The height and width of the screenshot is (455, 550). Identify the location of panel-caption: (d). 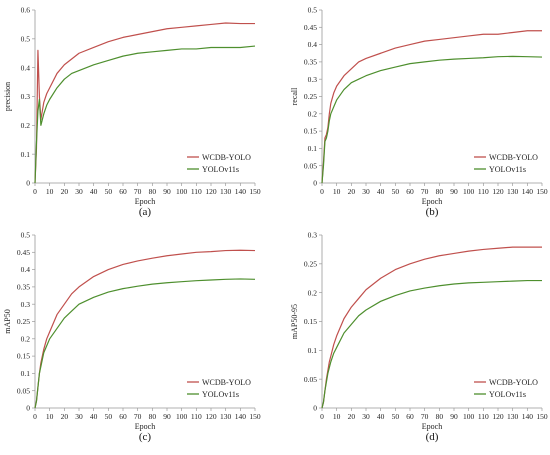
(432, 437).